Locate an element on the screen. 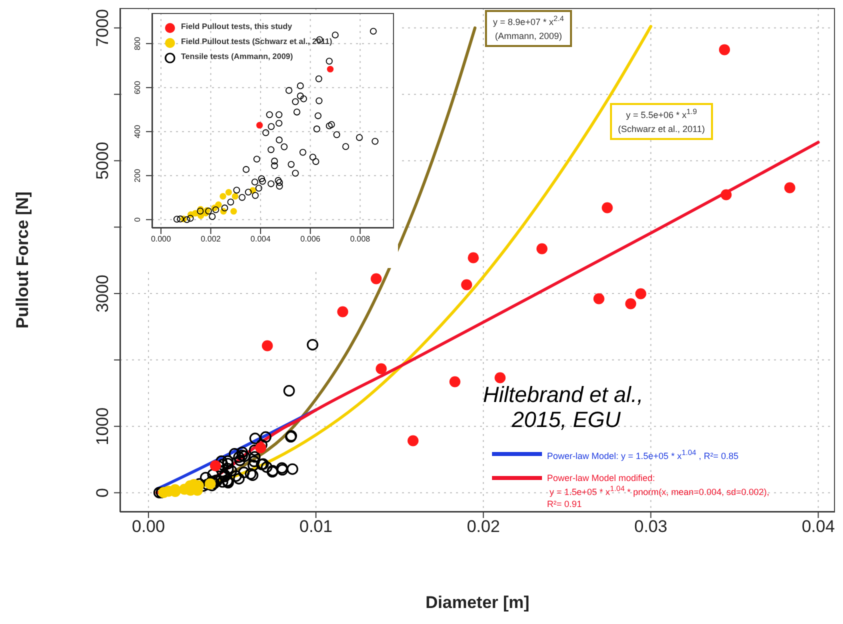 This screenshot has height=624, width=843. y-tick-label: 3000 is located at coordinates (102, 293).